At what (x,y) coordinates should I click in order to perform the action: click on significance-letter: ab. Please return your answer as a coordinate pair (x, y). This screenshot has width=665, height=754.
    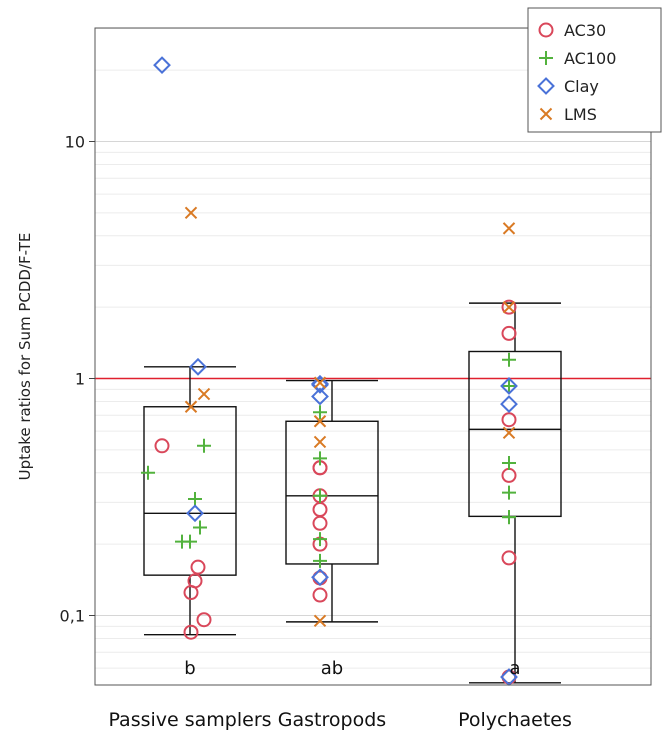
    Looking at the image, I should click on (332, 668).